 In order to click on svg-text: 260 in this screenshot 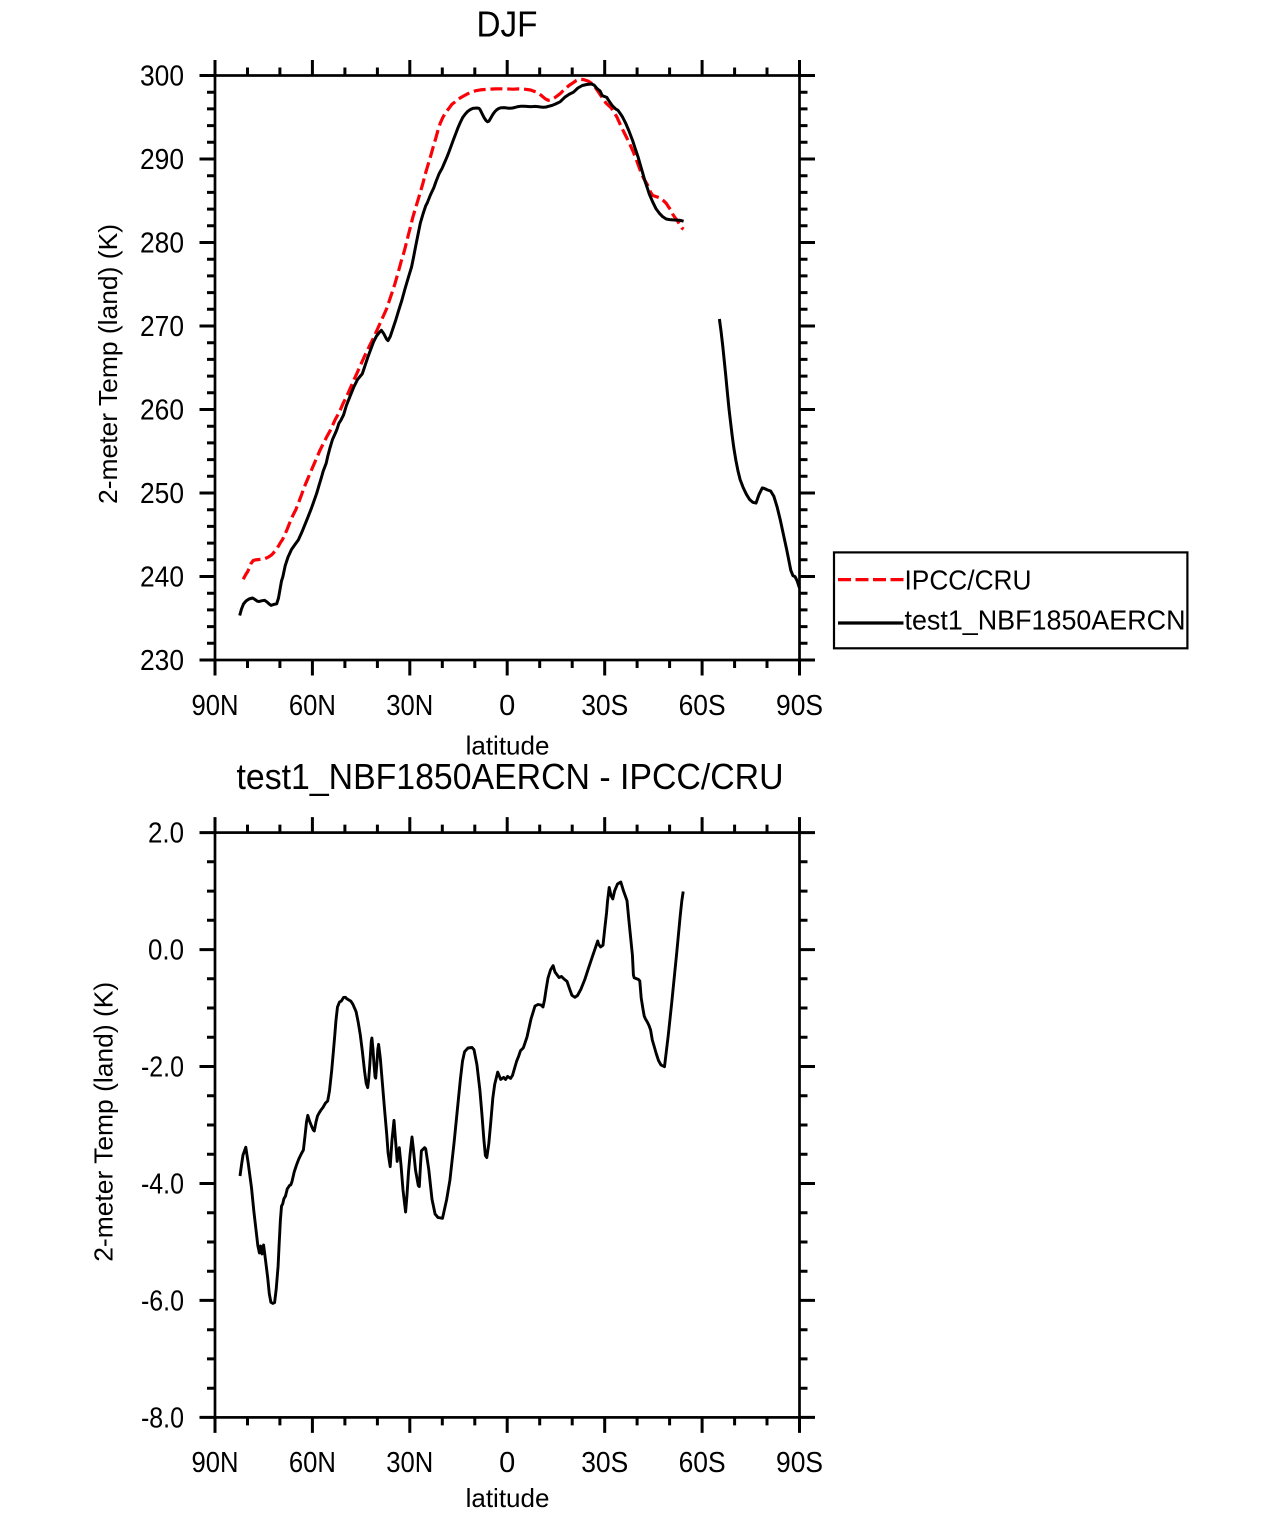, I will do `click(162, 411)`.